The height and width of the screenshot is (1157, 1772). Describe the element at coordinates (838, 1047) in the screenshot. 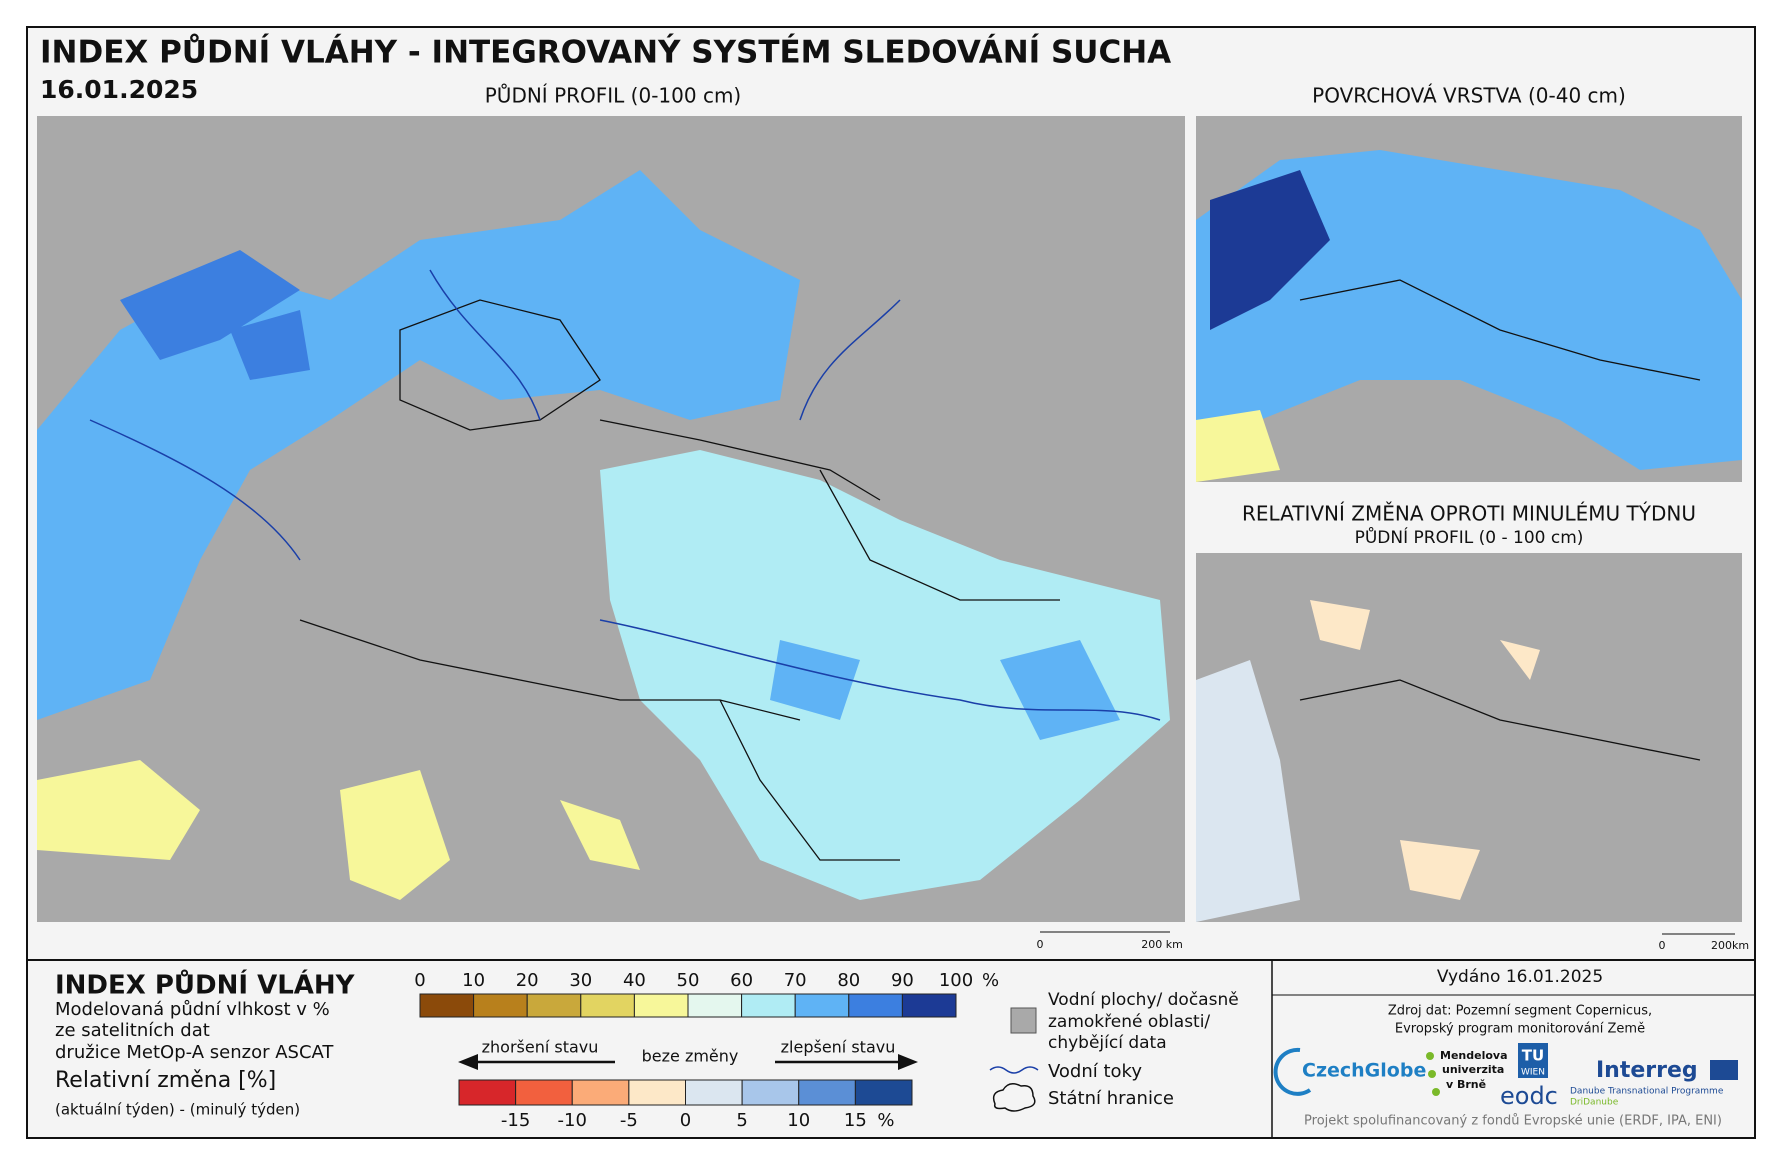

I see `better-label: zlepšení stavu` at that location.